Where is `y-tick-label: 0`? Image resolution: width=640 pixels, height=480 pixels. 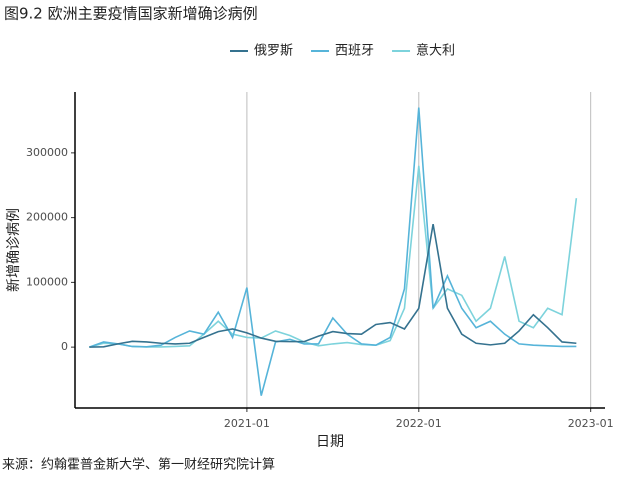 y-tick-label: 0 is located at coordinates (64, 346).